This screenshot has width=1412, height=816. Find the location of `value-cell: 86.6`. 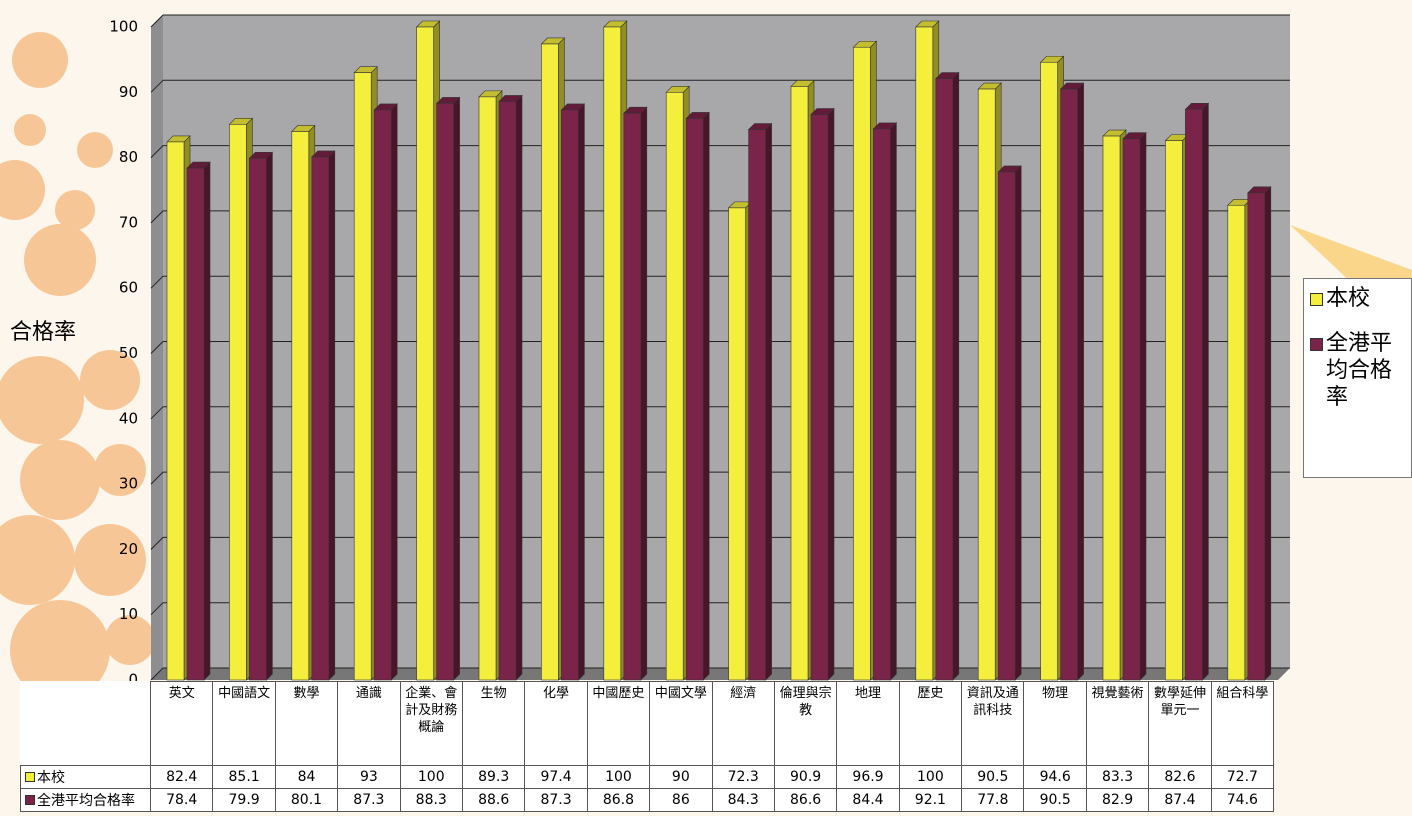

value-cell: 86.6 is located at coordinates (805, 800).